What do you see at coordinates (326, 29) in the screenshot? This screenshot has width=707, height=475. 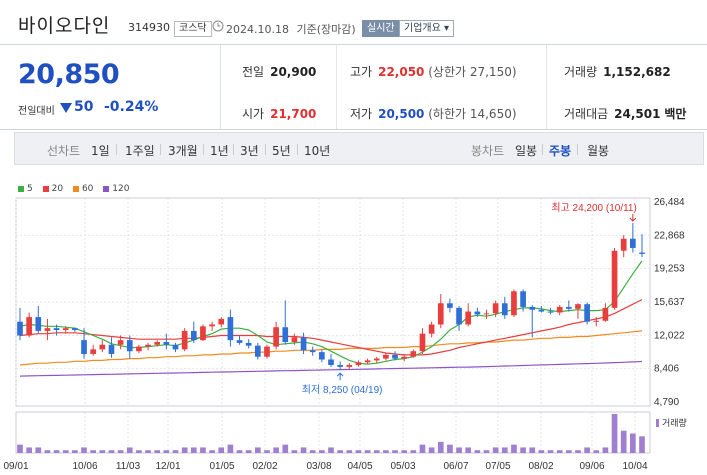 I see `date-basis: 기준(장마감)` at bounding box center [326, 29].